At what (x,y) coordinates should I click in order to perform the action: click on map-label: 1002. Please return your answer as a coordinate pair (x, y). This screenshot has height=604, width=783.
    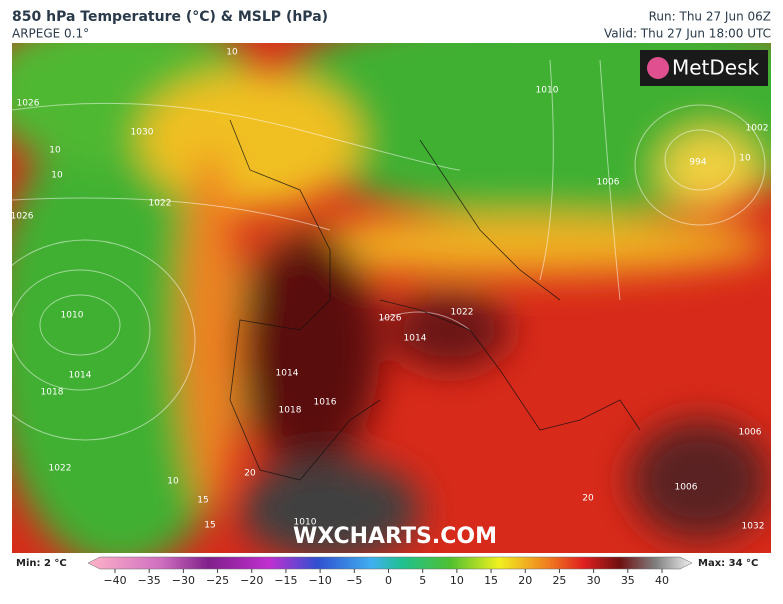
    Looking at the image, I should click on (757, 129).